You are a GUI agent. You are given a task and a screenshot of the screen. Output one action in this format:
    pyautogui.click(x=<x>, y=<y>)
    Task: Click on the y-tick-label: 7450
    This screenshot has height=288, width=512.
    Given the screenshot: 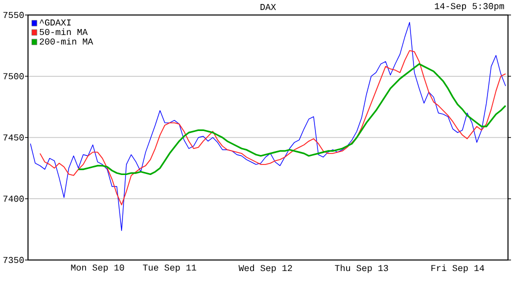 What is the action you would take?
    pyautogui.click(x=13, y=137)
    